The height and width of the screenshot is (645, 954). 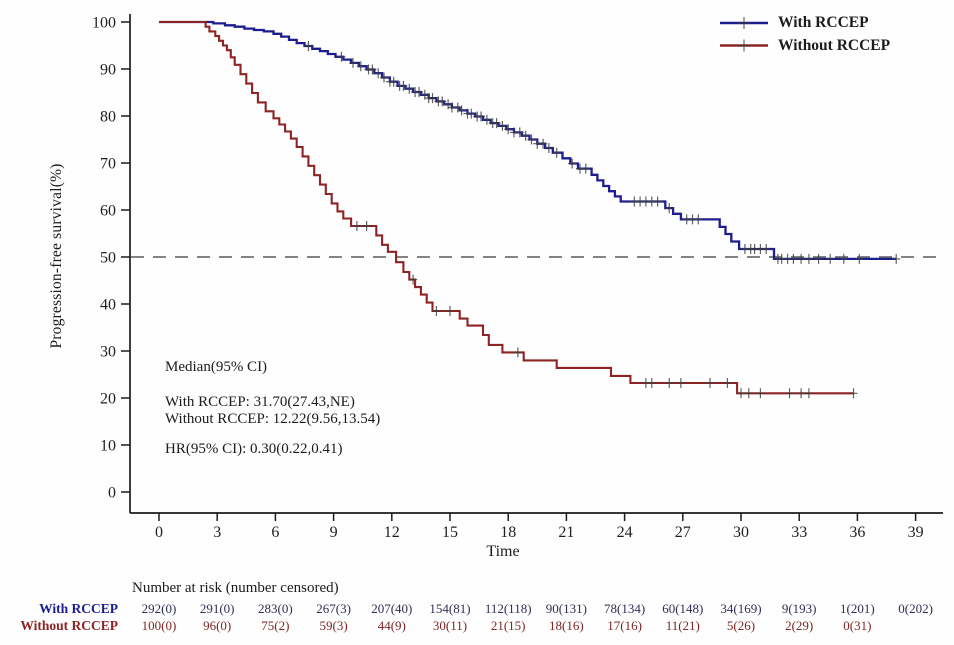 I want to click on risk-value: 291(0), so click(x=217, y=608).